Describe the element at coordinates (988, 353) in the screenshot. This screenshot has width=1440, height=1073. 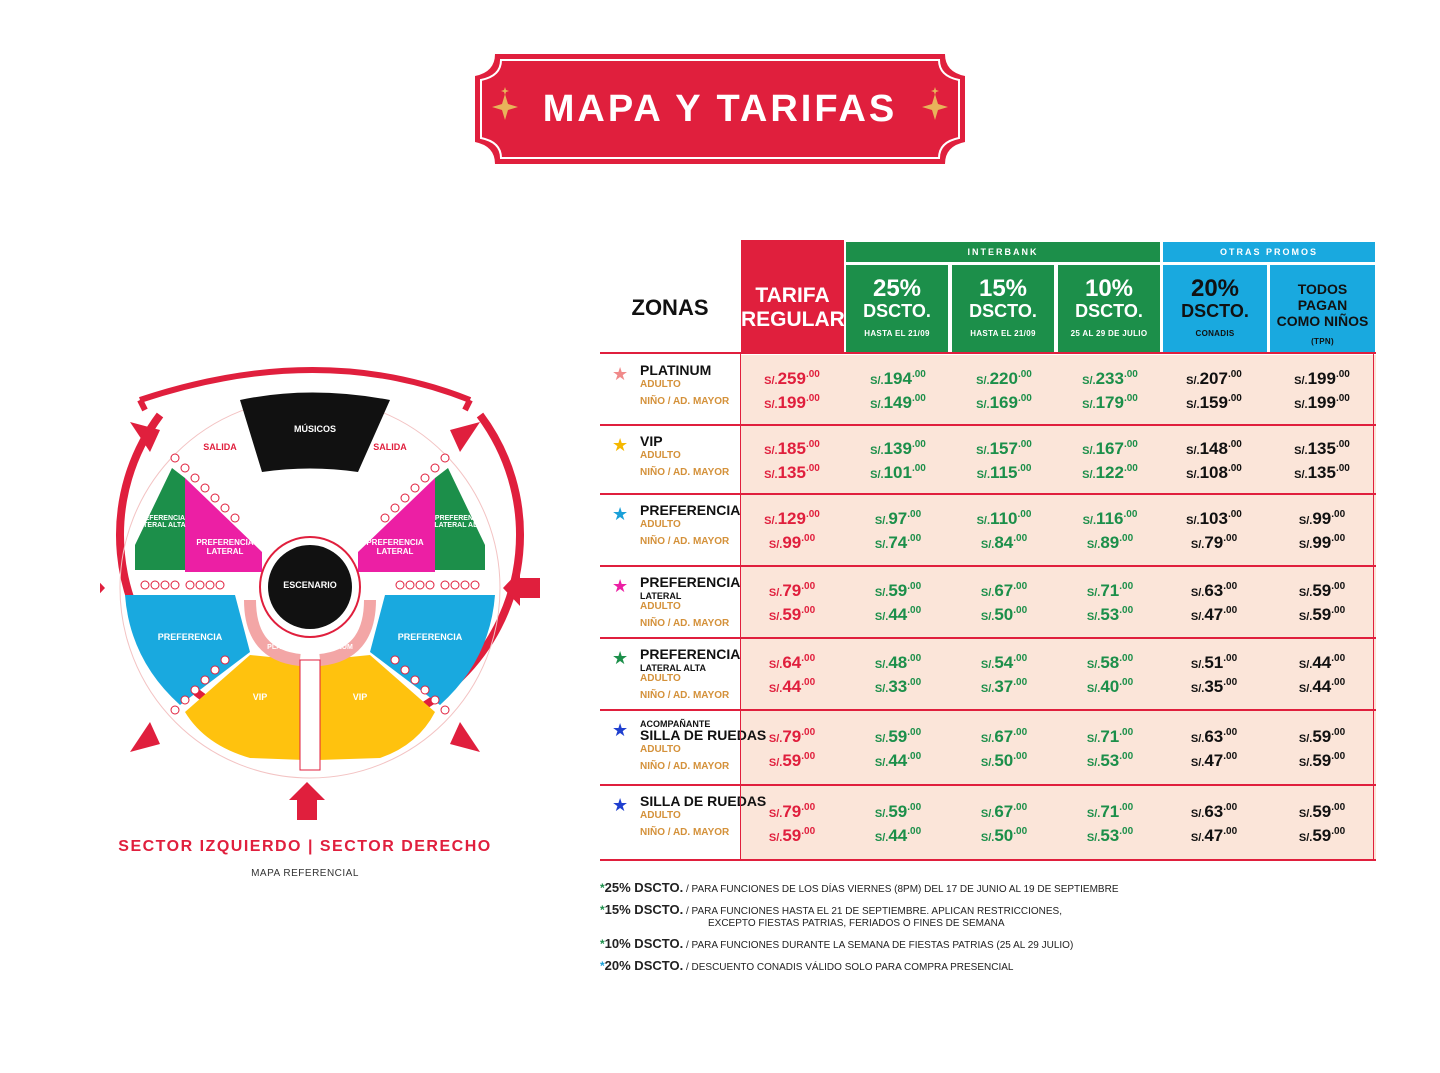
I see `header-divider` at that location.